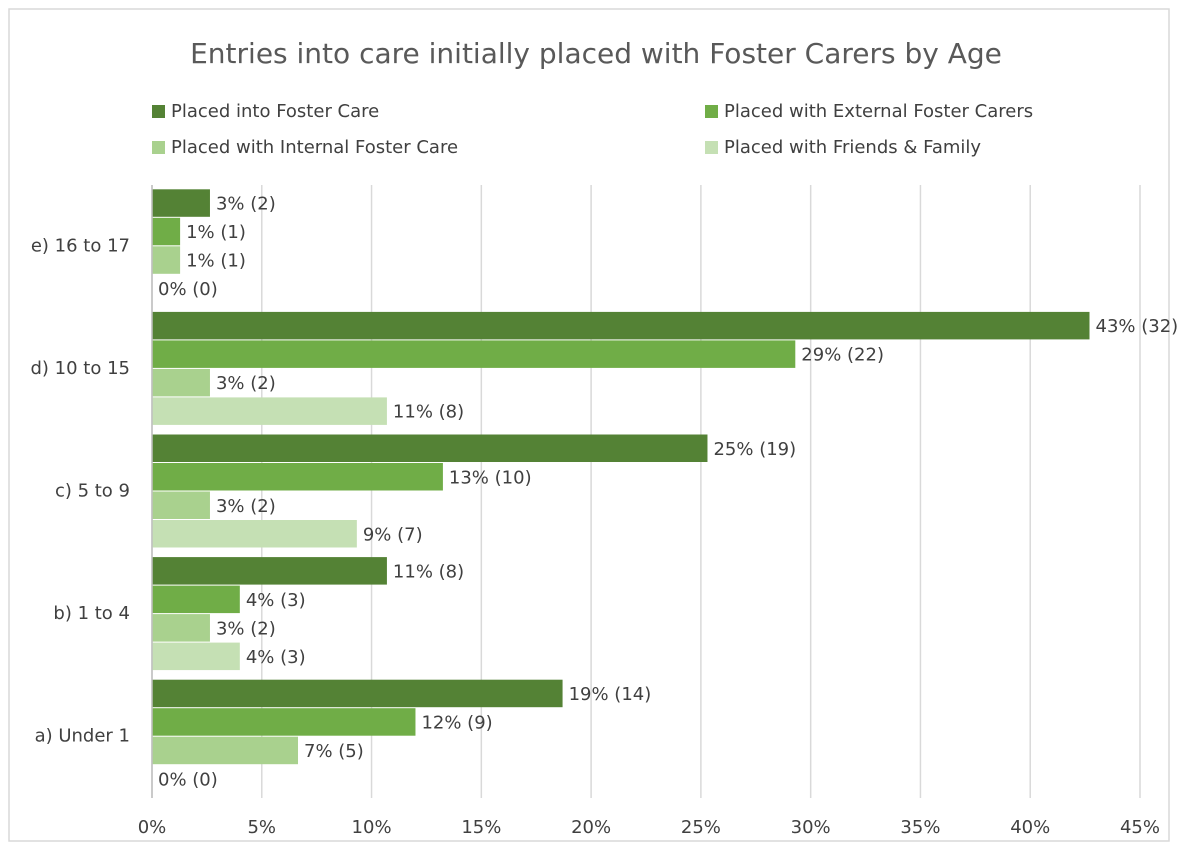 Image resolution: width=1178 pixels, height=850 pixels. I want to click on legend-label: Placed into Foster Care, so click(275, 111).